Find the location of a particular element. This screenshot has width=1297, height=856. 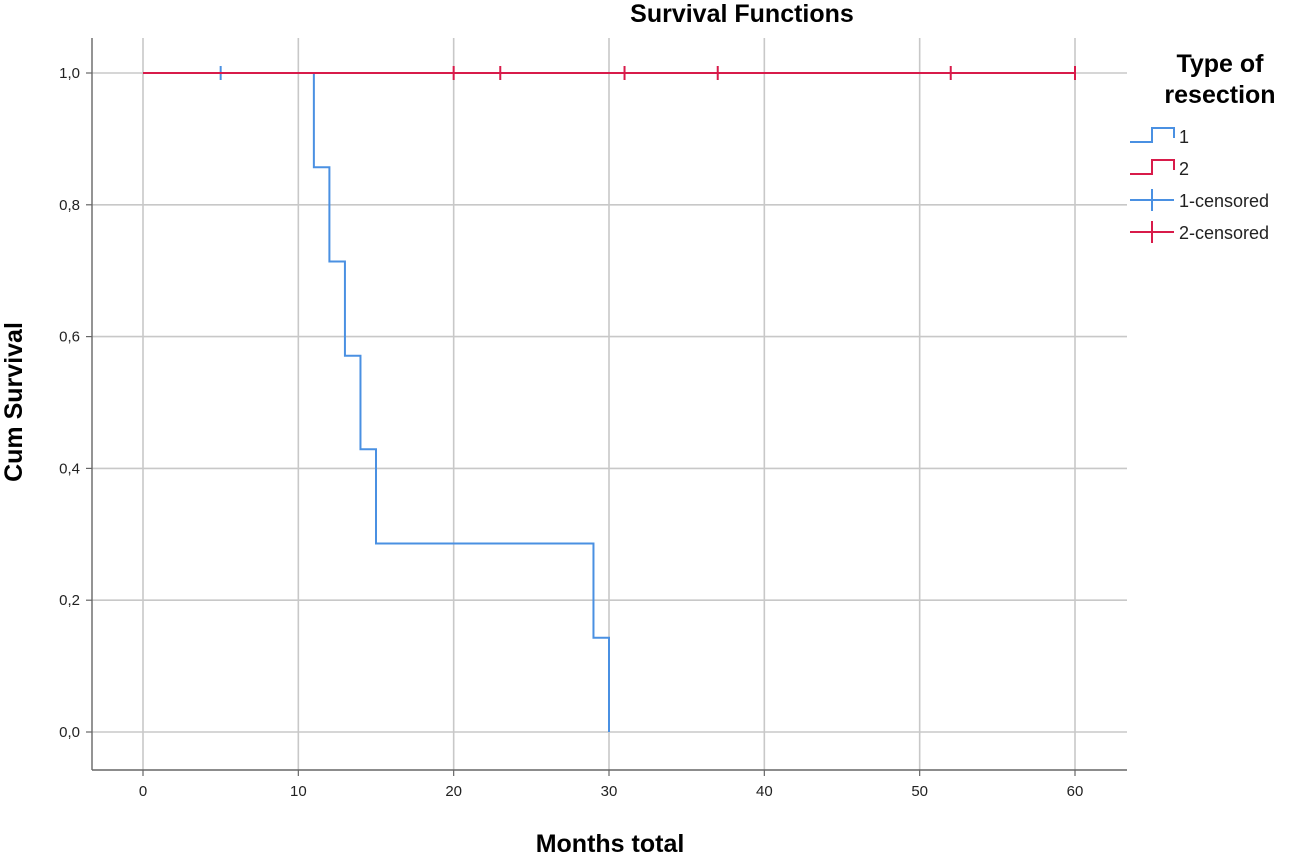

y-axis-label: Cum Survival is located at coordinates (14, 402).